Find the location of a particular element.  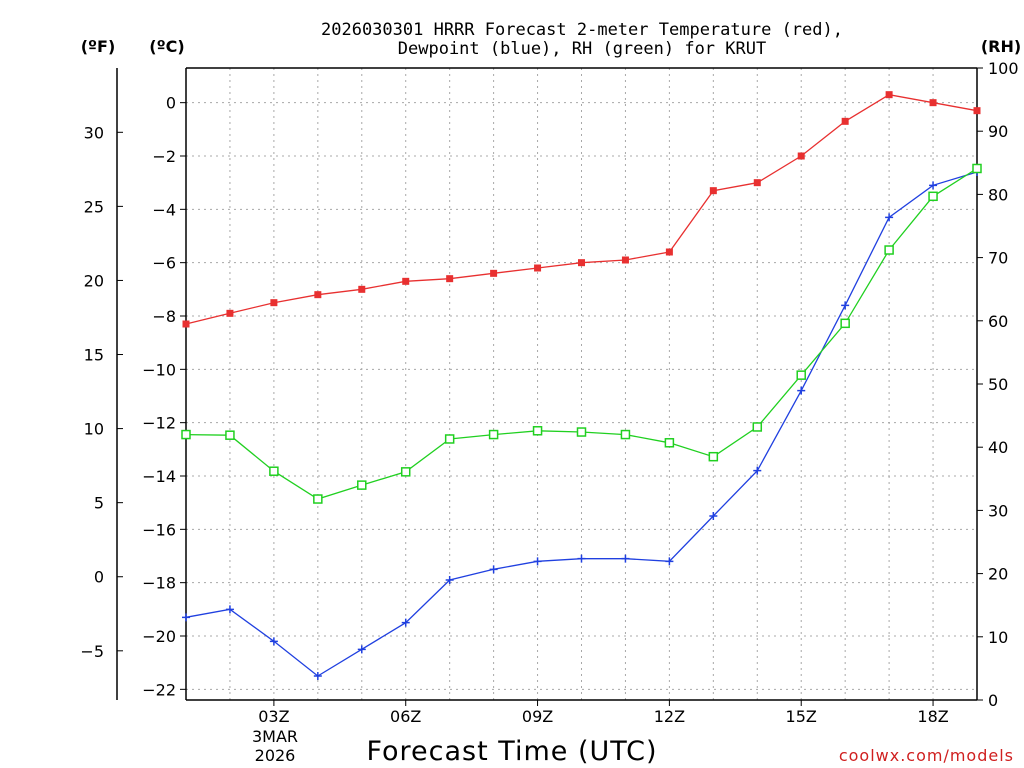

credit-text: coolwx.com/models is located at coordinates (926, 755).